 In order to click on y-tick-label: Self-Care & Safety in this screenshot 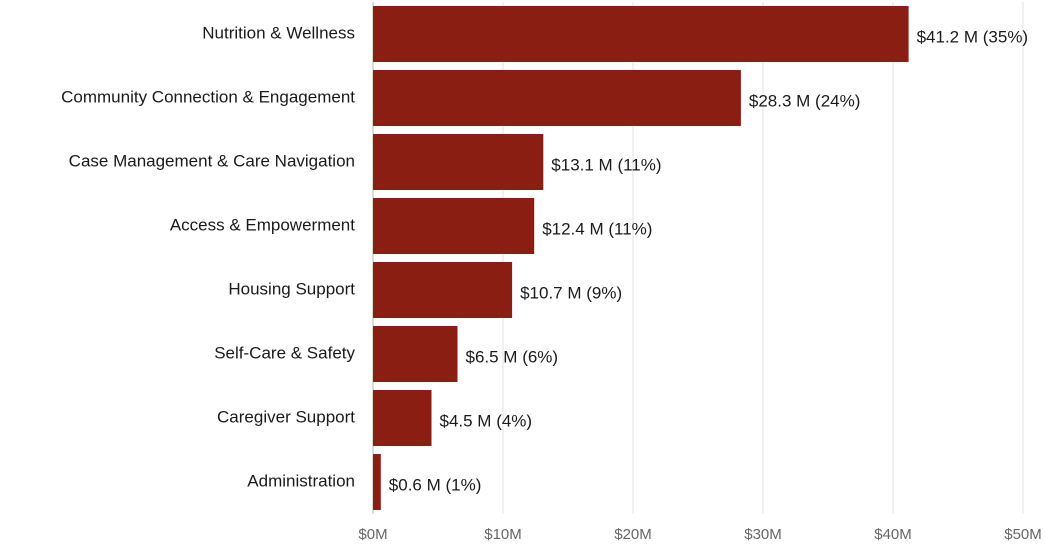, I will do `click(284, 352)`.